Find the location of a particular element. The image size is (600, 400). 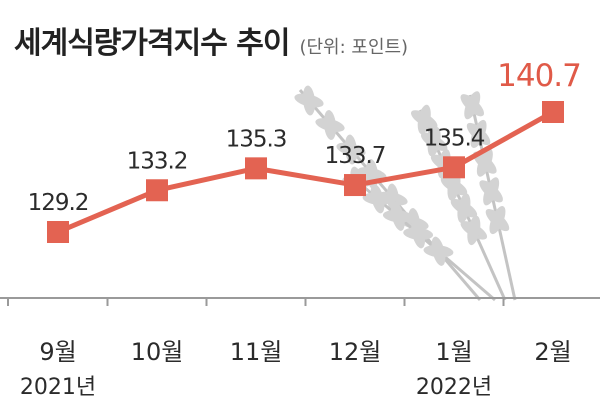

data-label: 133.2 is located at coordinates (157, 161).